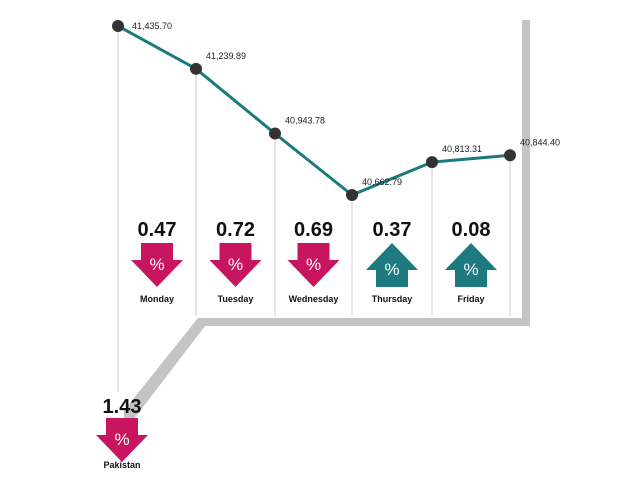  Describe the element at coordinates (313, 230) in the screenshot. I see `change-percent: 0.69` at that location.